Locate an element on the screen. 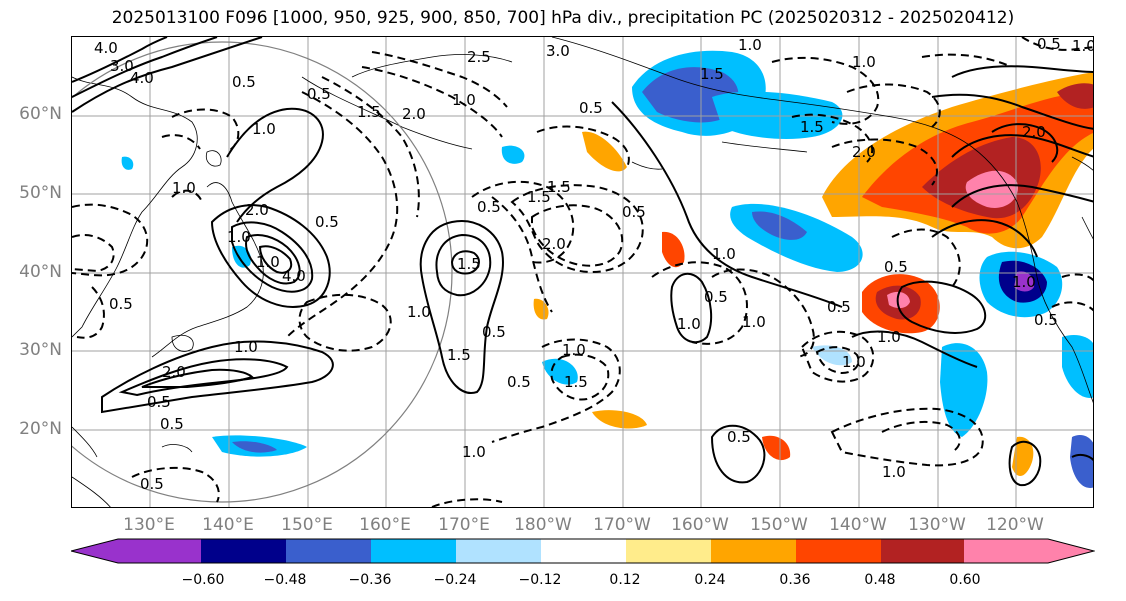  lon-label: 140°E is located at coordinates (228, 525).